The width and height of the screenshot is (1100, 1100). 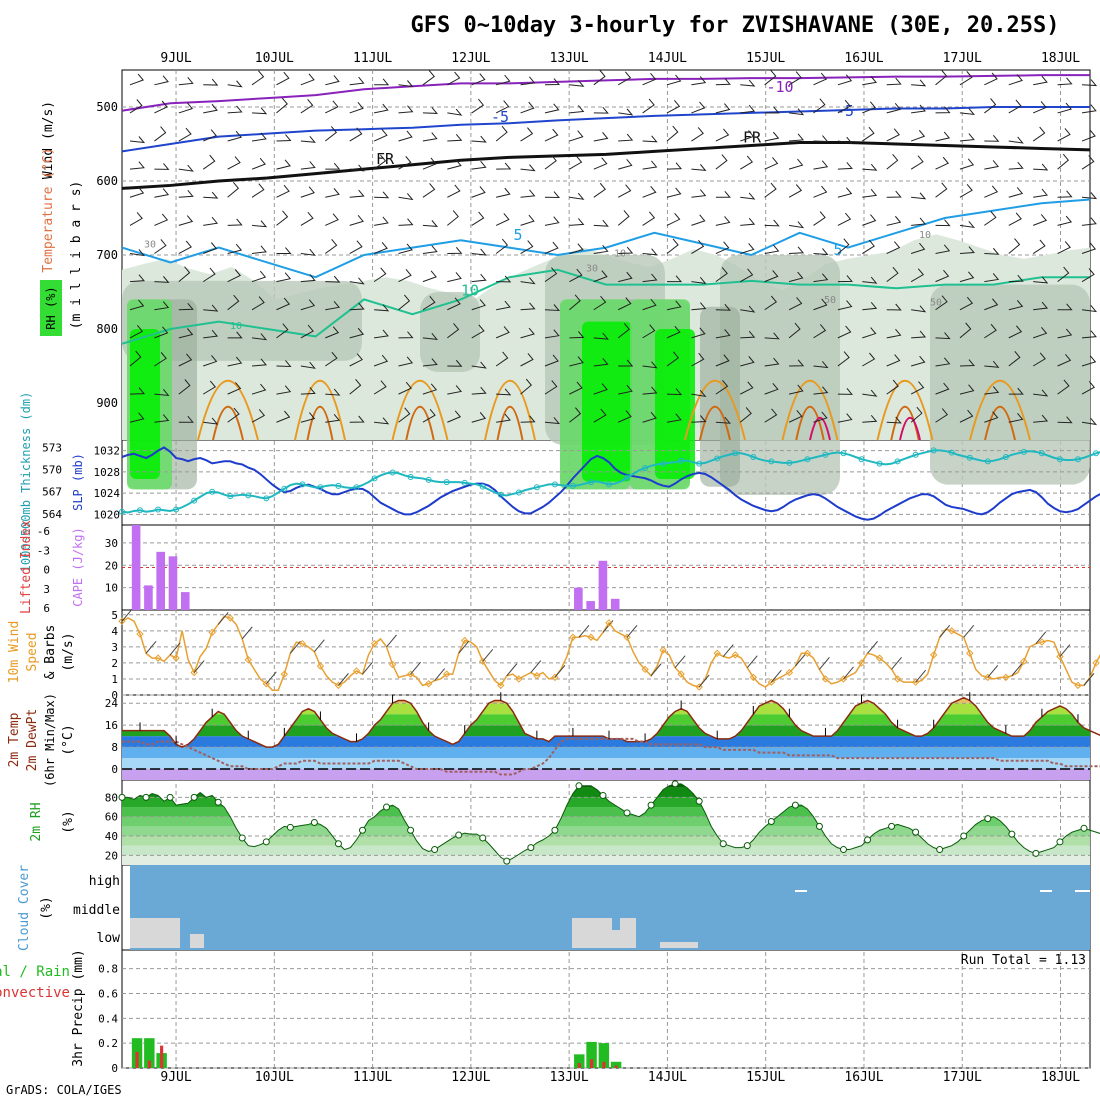 I want to click on thickness-tick: 573, so click(x=52, y=447).